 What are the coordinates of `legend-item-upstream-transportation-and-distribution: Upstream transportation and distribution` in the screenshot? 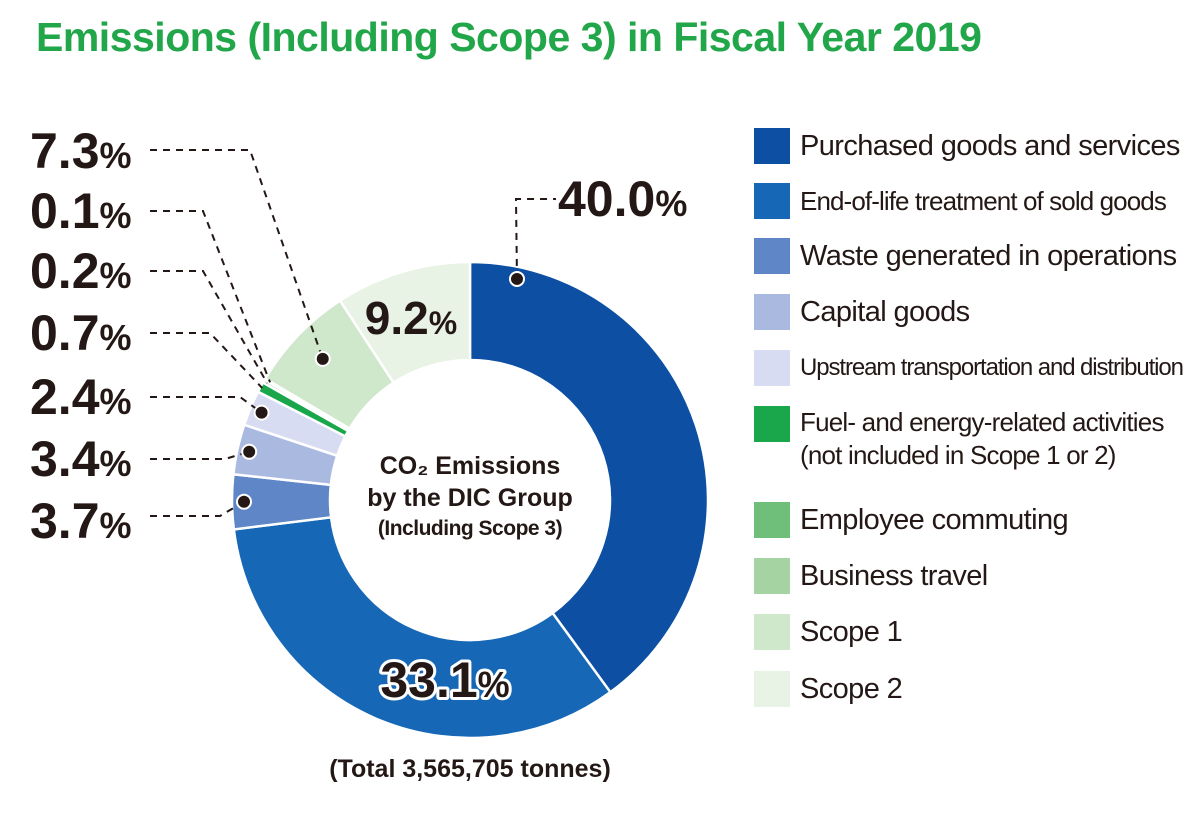 It's located at (969, 368).